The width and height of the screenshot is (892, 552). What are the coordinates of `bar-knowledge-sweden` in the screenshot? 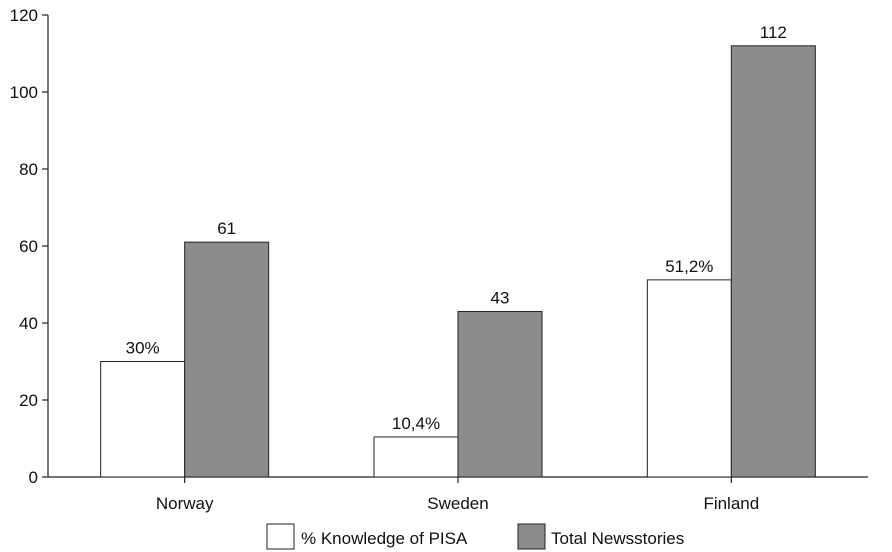 It's located at (416, 457).